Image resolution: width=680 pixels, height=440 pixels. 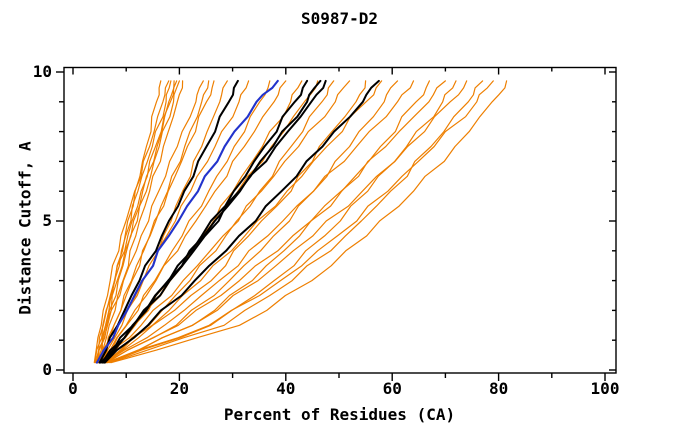 What do you see at coordinates (285, 388) in the screenshot?
I see `x-tick-label: 40` at bounding box center [285, 388].